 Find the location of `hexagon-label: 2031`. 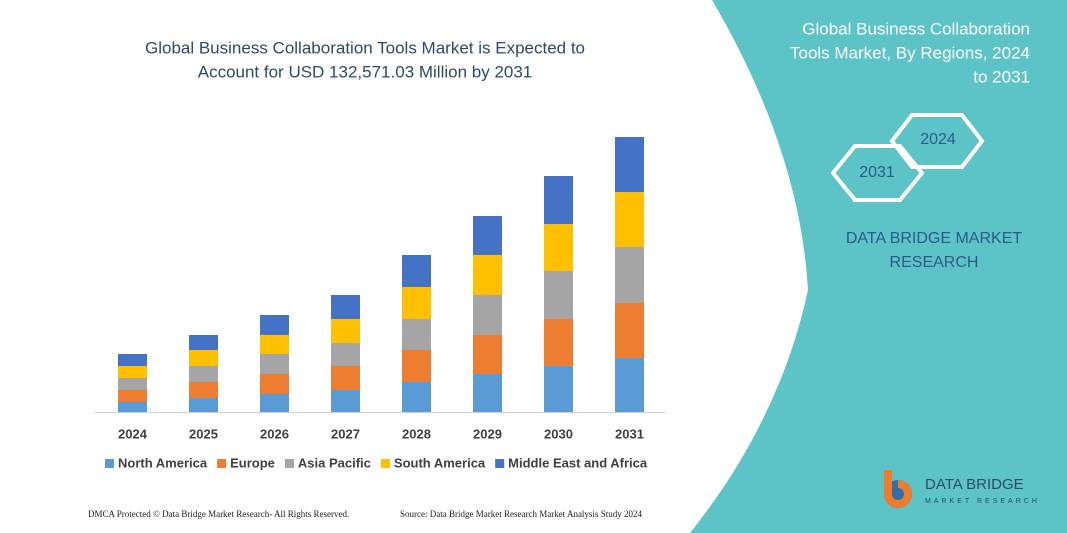

hexagon-label: 2031 is located at coordinates (877, 172).